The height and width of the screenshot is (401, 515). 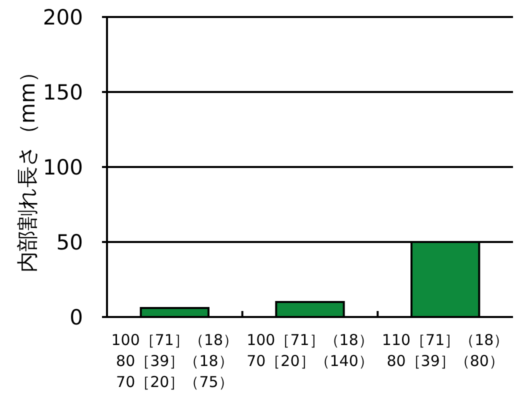 I want to click on x-tick-label: 100［71］（18） 80［39］（18） 70［20］（75）, so click(x=174, y=361).